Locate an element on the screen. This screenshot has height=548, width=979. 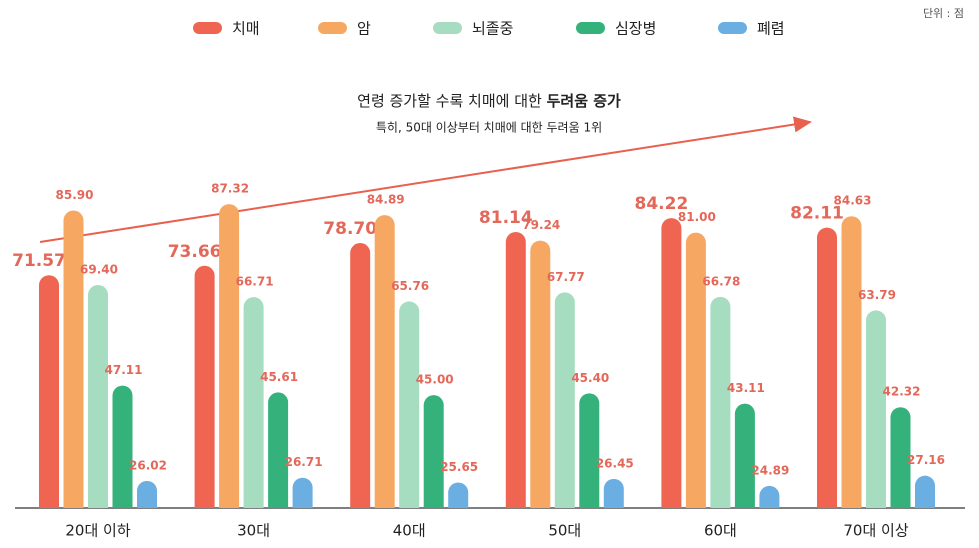
value-label: 78.70 is located at coordinates (350, 229).